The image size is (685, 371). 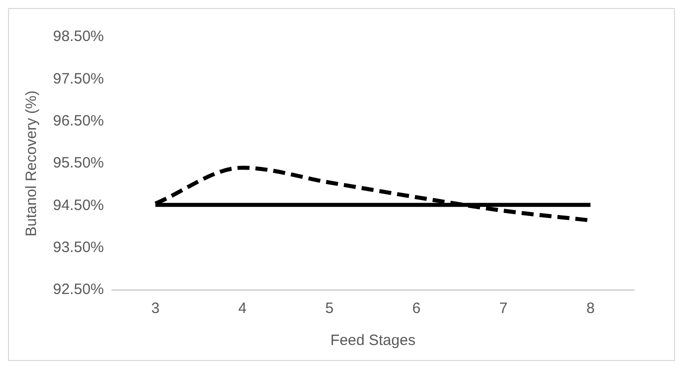 What do you see at coordinates (78, 205) in the screenshot?
I see `y-tick-label: 94.50%` at bounding box center [78, 205].